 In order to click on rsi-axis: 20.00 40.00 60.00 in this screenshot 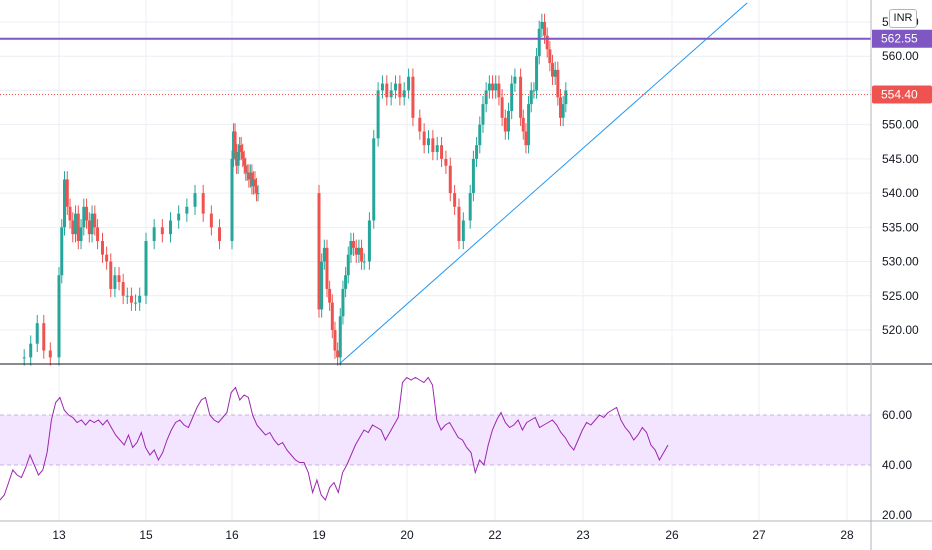, I will do `click(897, 465)`.